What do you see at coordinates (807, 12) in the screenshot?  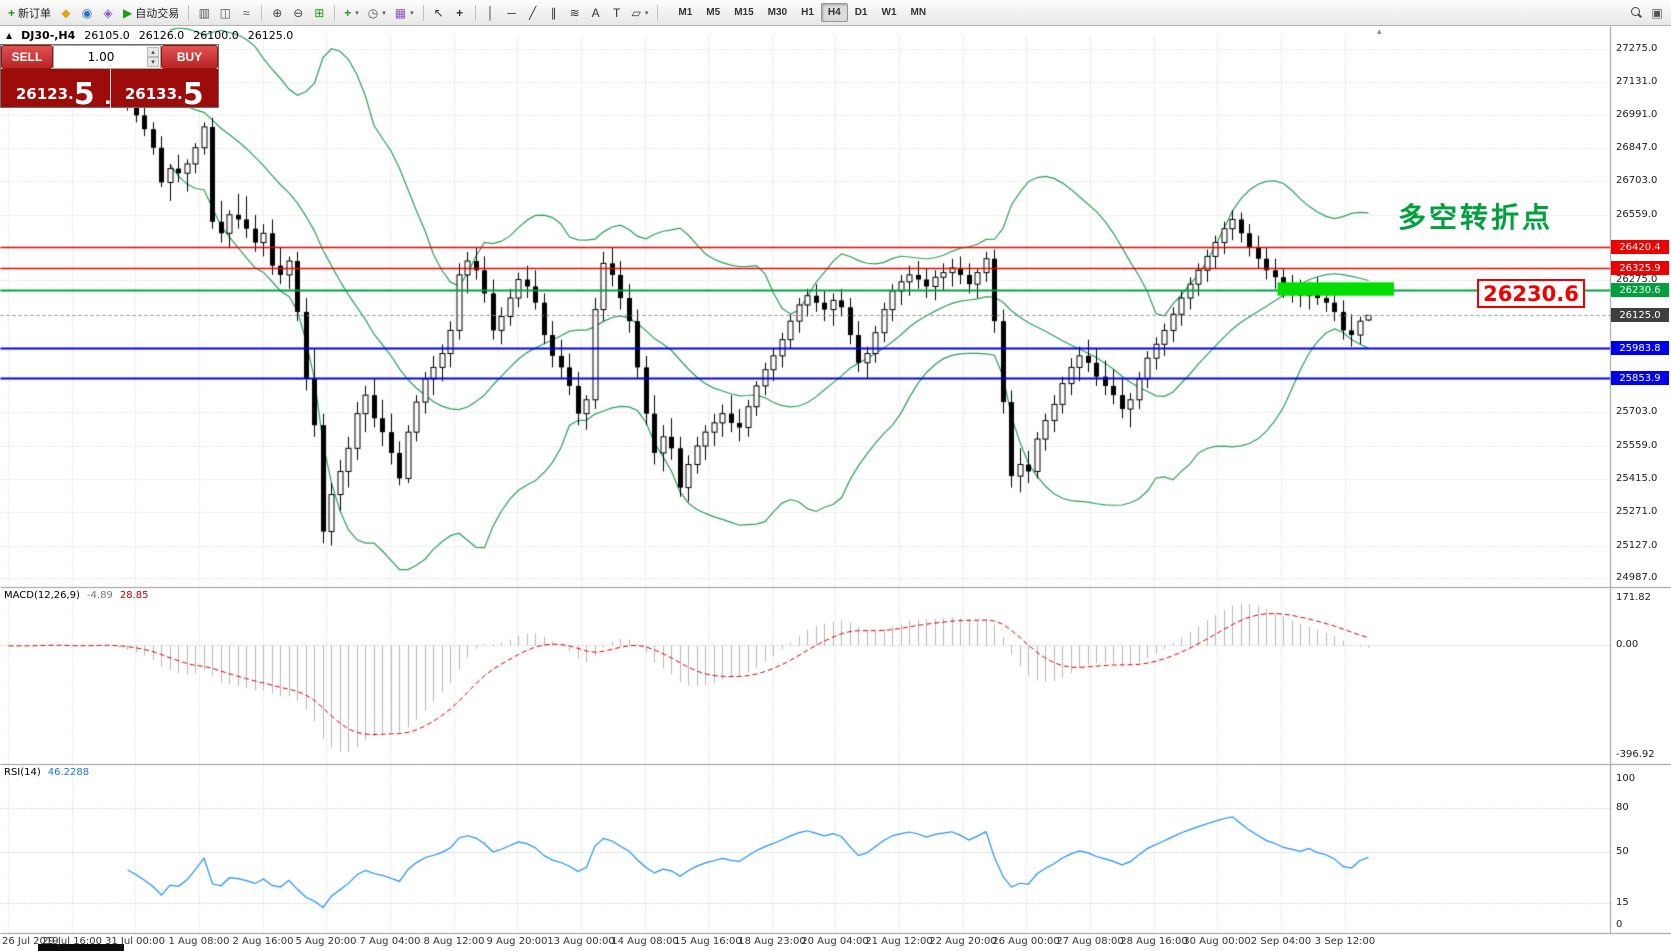 I see `timeframe-h1-button: H1` at bounding box center [807, 12].